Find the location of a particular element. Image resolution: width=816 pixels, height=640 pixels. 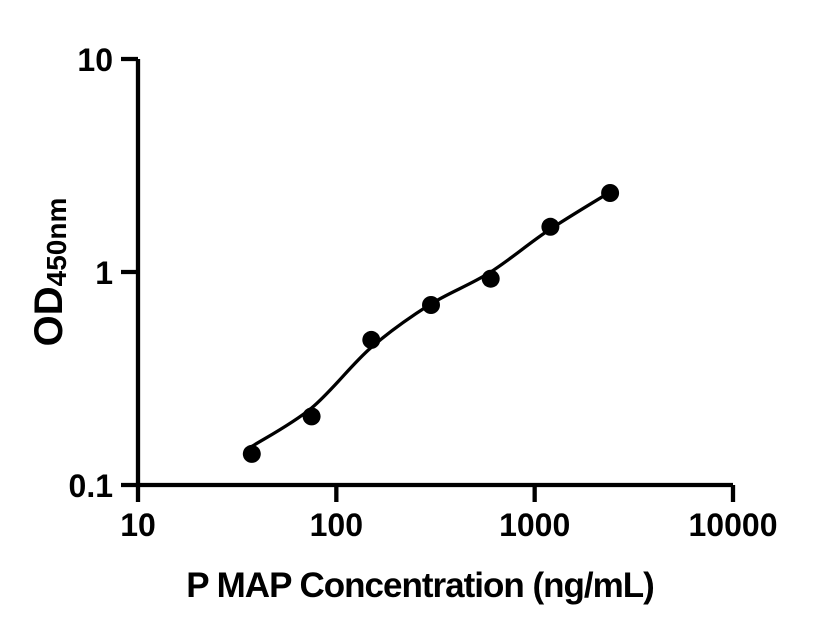

y-tick-label: 1 is located at coordinates (104, 273).